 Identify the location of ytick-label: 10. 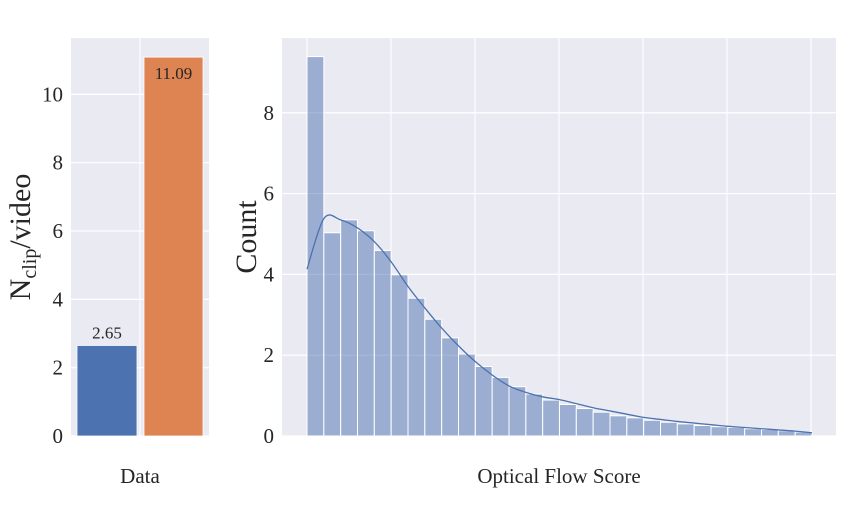
(52, 94).